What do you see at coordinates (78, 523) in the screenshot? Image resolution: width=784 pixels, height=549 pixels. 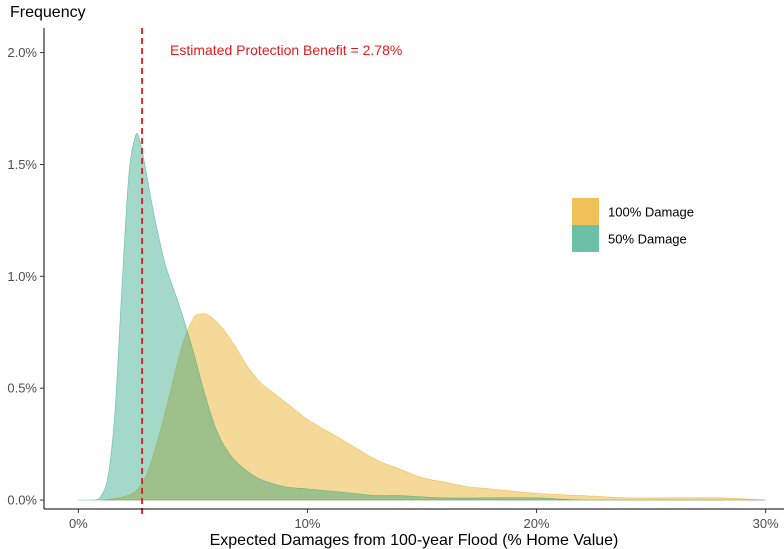 I see `x-tick-label: 0%` at bounding box center [78, 523].